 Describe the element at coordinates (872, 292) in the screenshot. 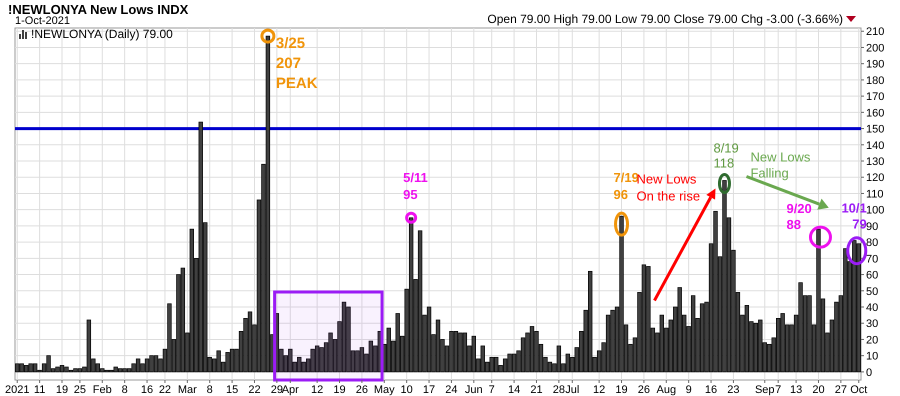

I see `y-tick-label: 50` at that location.